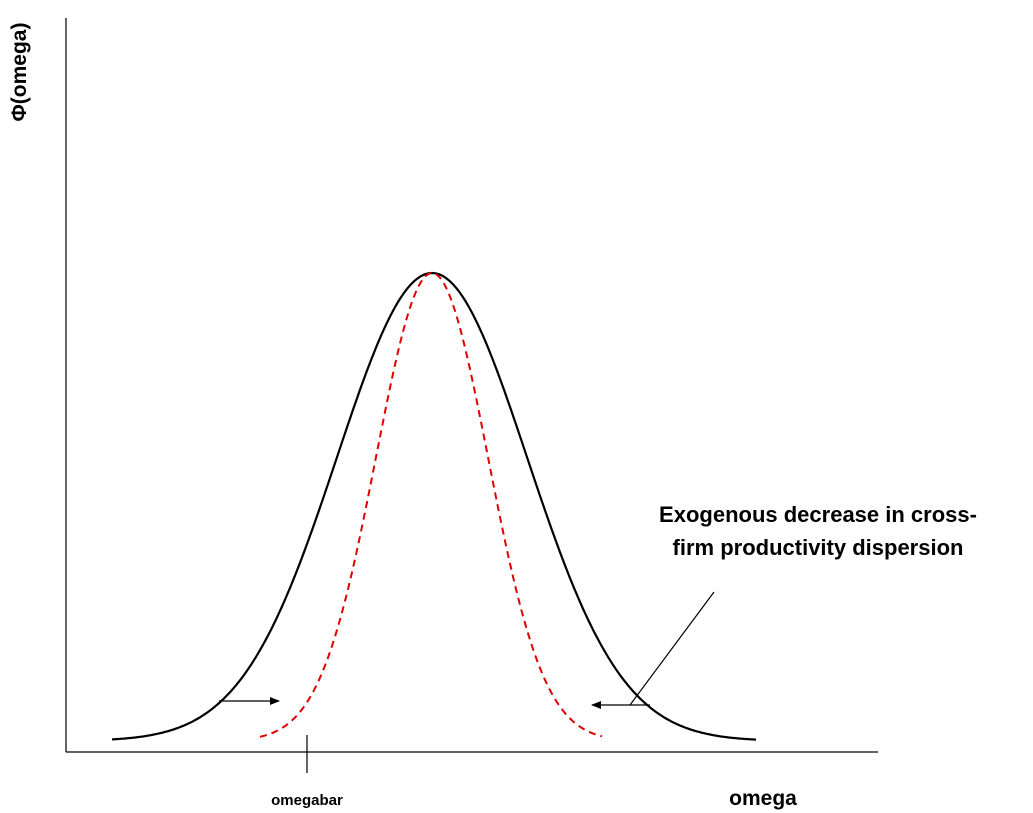 The image size is (1033, 813). What do you see at coordinates (19, 72) in the screenshot?
I see `y-axis-label: Φ(omega)` at bounding box center [19, 72].